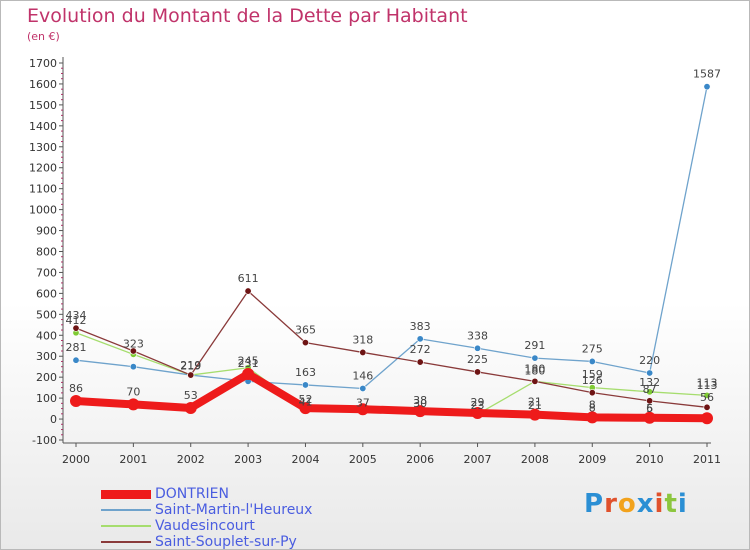 The width and height of the screenshot is (750, 550). I want to click on data-label: 41, so click(305, 401).